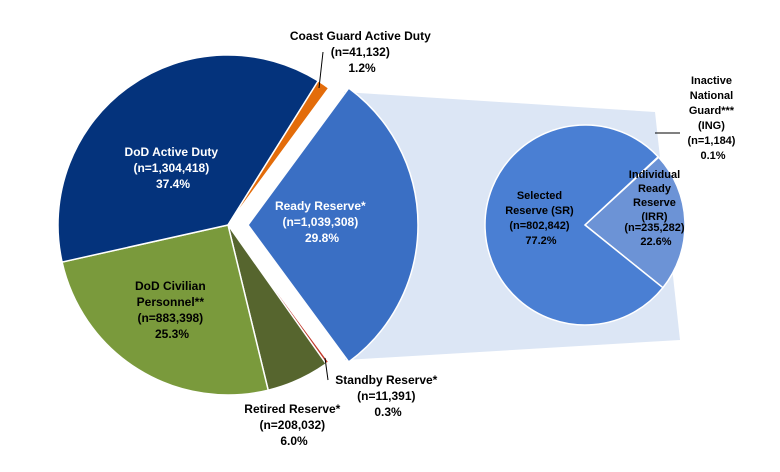 This screenshot has width=780, height=472. I want to click on svg-text:DoD Active Duty (n=1,304,4: DoD Active Duty (n=1,304,418) 37.4%, so click(173, 168).